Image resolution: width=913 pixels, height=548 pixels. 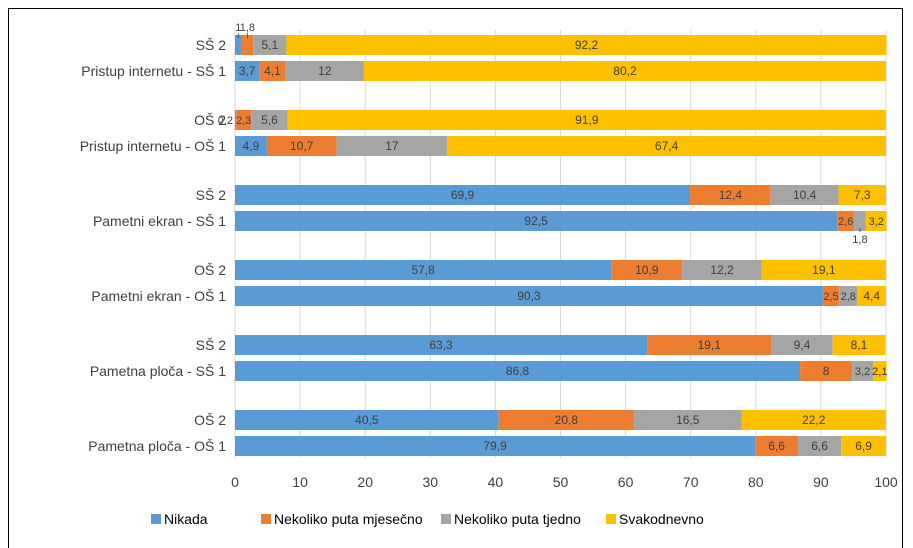 I want to click on data-label-9-nekoliko-puta-mjese-no: 8, so click(x=826, y=371).